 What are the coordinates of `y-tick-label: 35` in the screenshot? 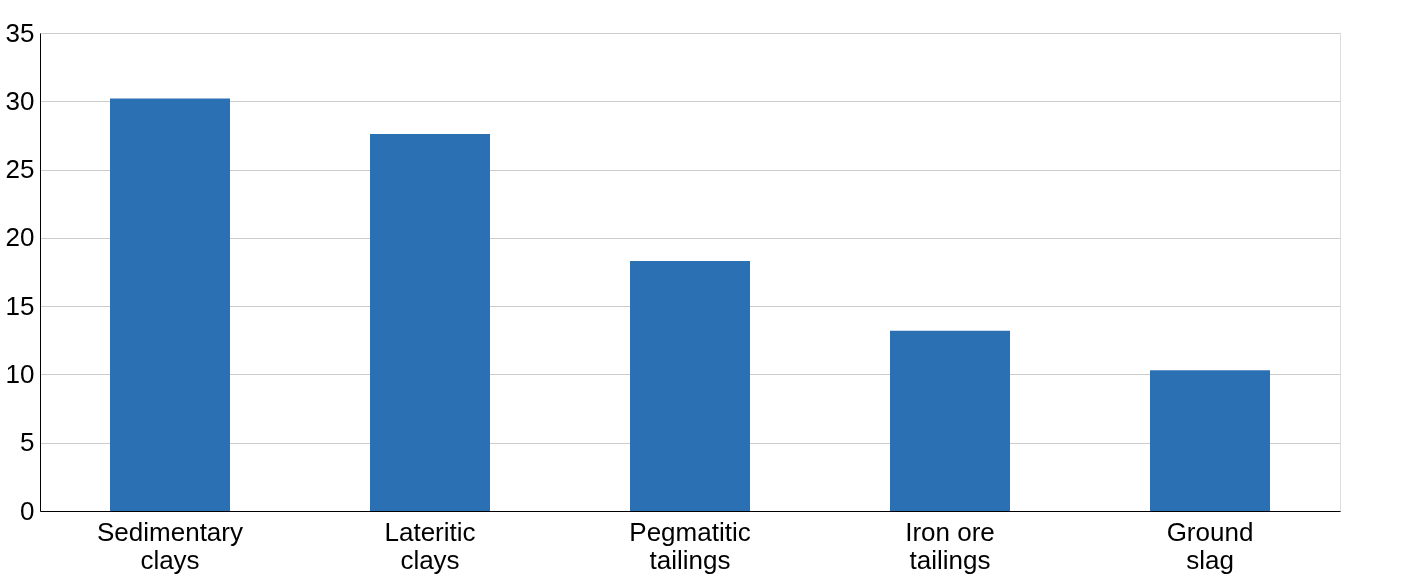 It's located at (20, 32).